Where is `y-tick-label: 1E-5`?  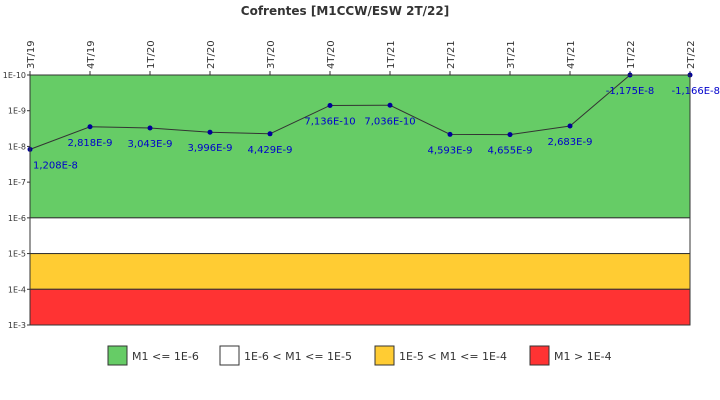 y-tick-label: 1E-5 is located at coordinates (17, 254).